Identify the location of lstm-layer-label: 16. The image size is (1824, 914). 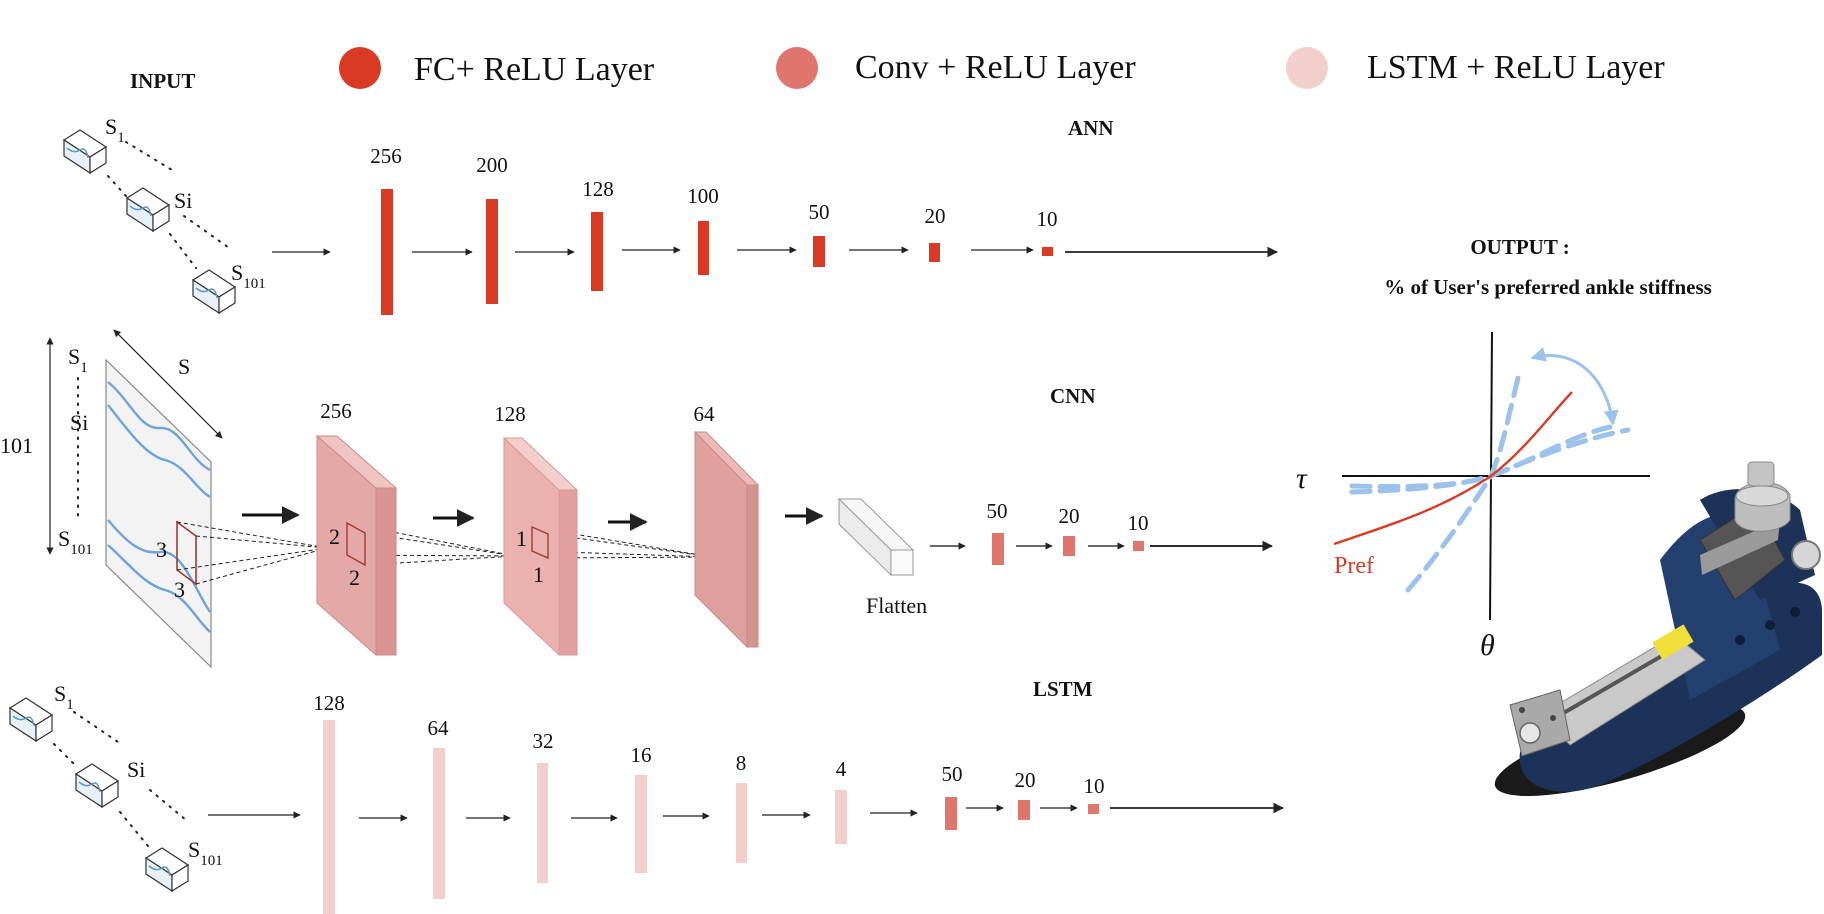
(641, 755).